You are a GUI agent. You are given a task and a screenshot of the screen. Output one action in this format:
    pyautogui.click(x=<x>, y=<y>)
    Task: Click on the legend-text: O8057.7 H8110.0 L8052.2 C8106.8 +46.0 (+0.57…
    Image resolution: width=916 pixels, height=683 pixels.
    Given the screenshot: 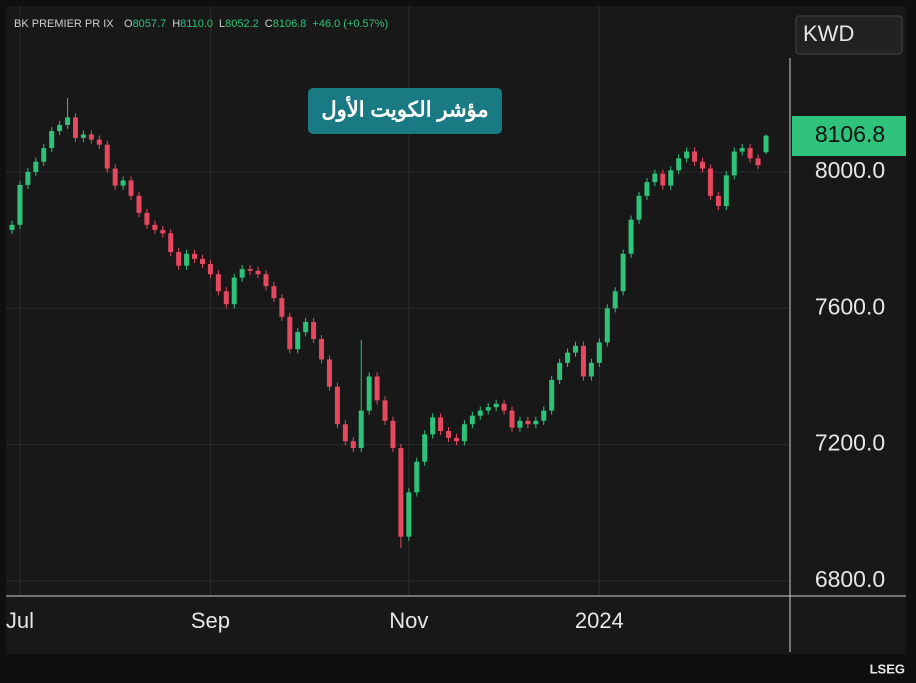 What is the action you would take?
    pyautogui.click(x=256, y=24)
    